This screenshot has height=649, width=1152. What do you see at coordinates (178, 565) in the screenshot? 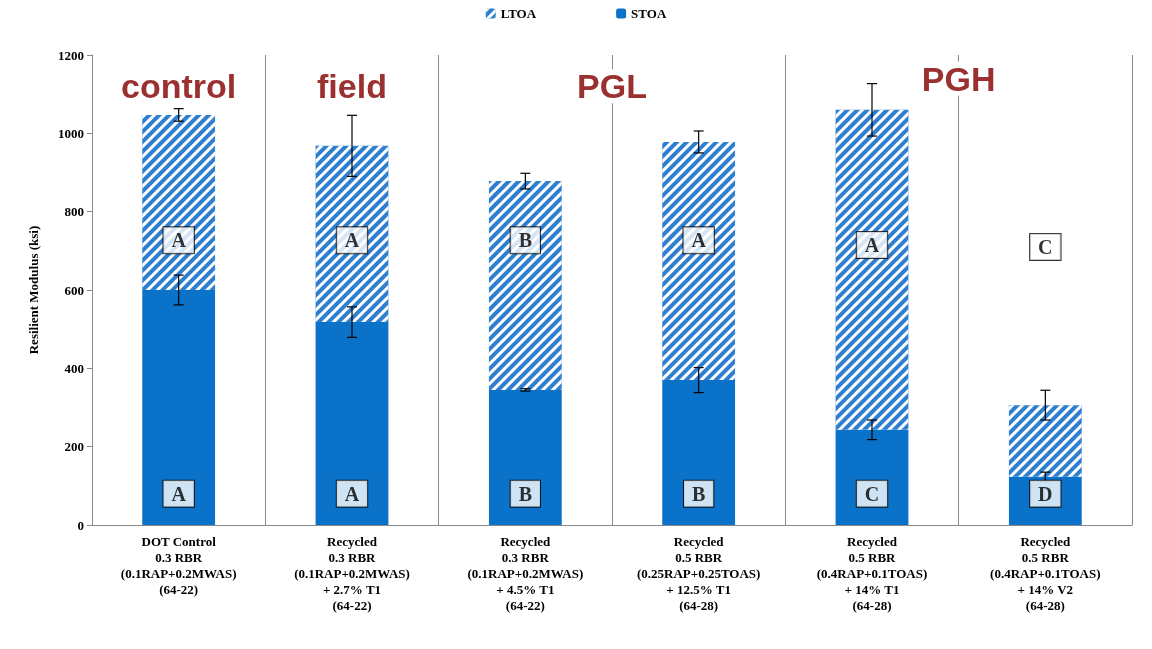
I see `x-tick-label: DOT Control 0.3 RBR (0.1RAP+0.2MWAS) (64-22)` at bounding box center [178, 565].